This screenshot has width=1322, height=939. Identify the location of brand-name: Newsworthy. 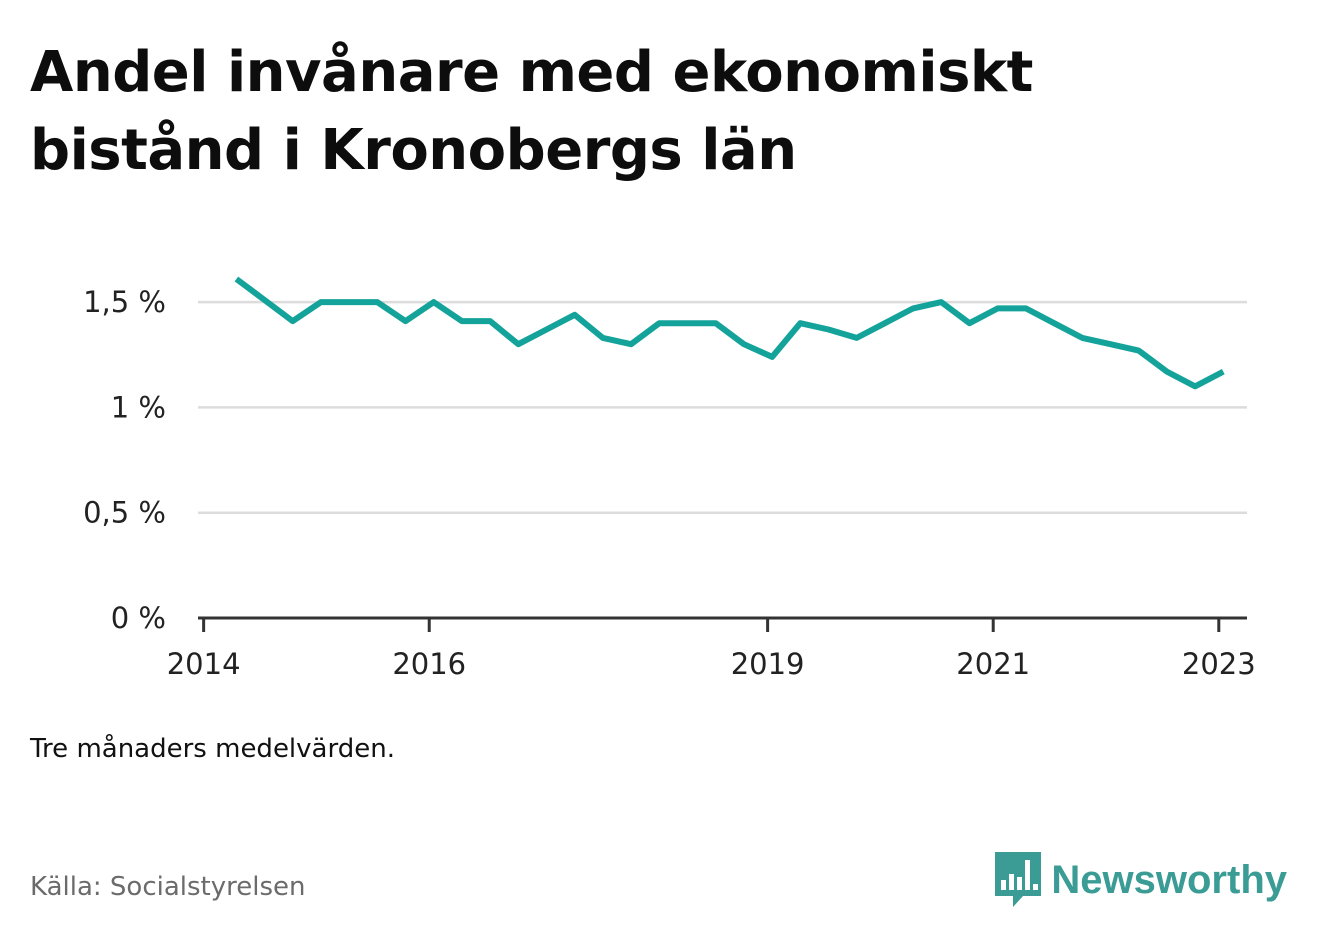
(1169, 879).